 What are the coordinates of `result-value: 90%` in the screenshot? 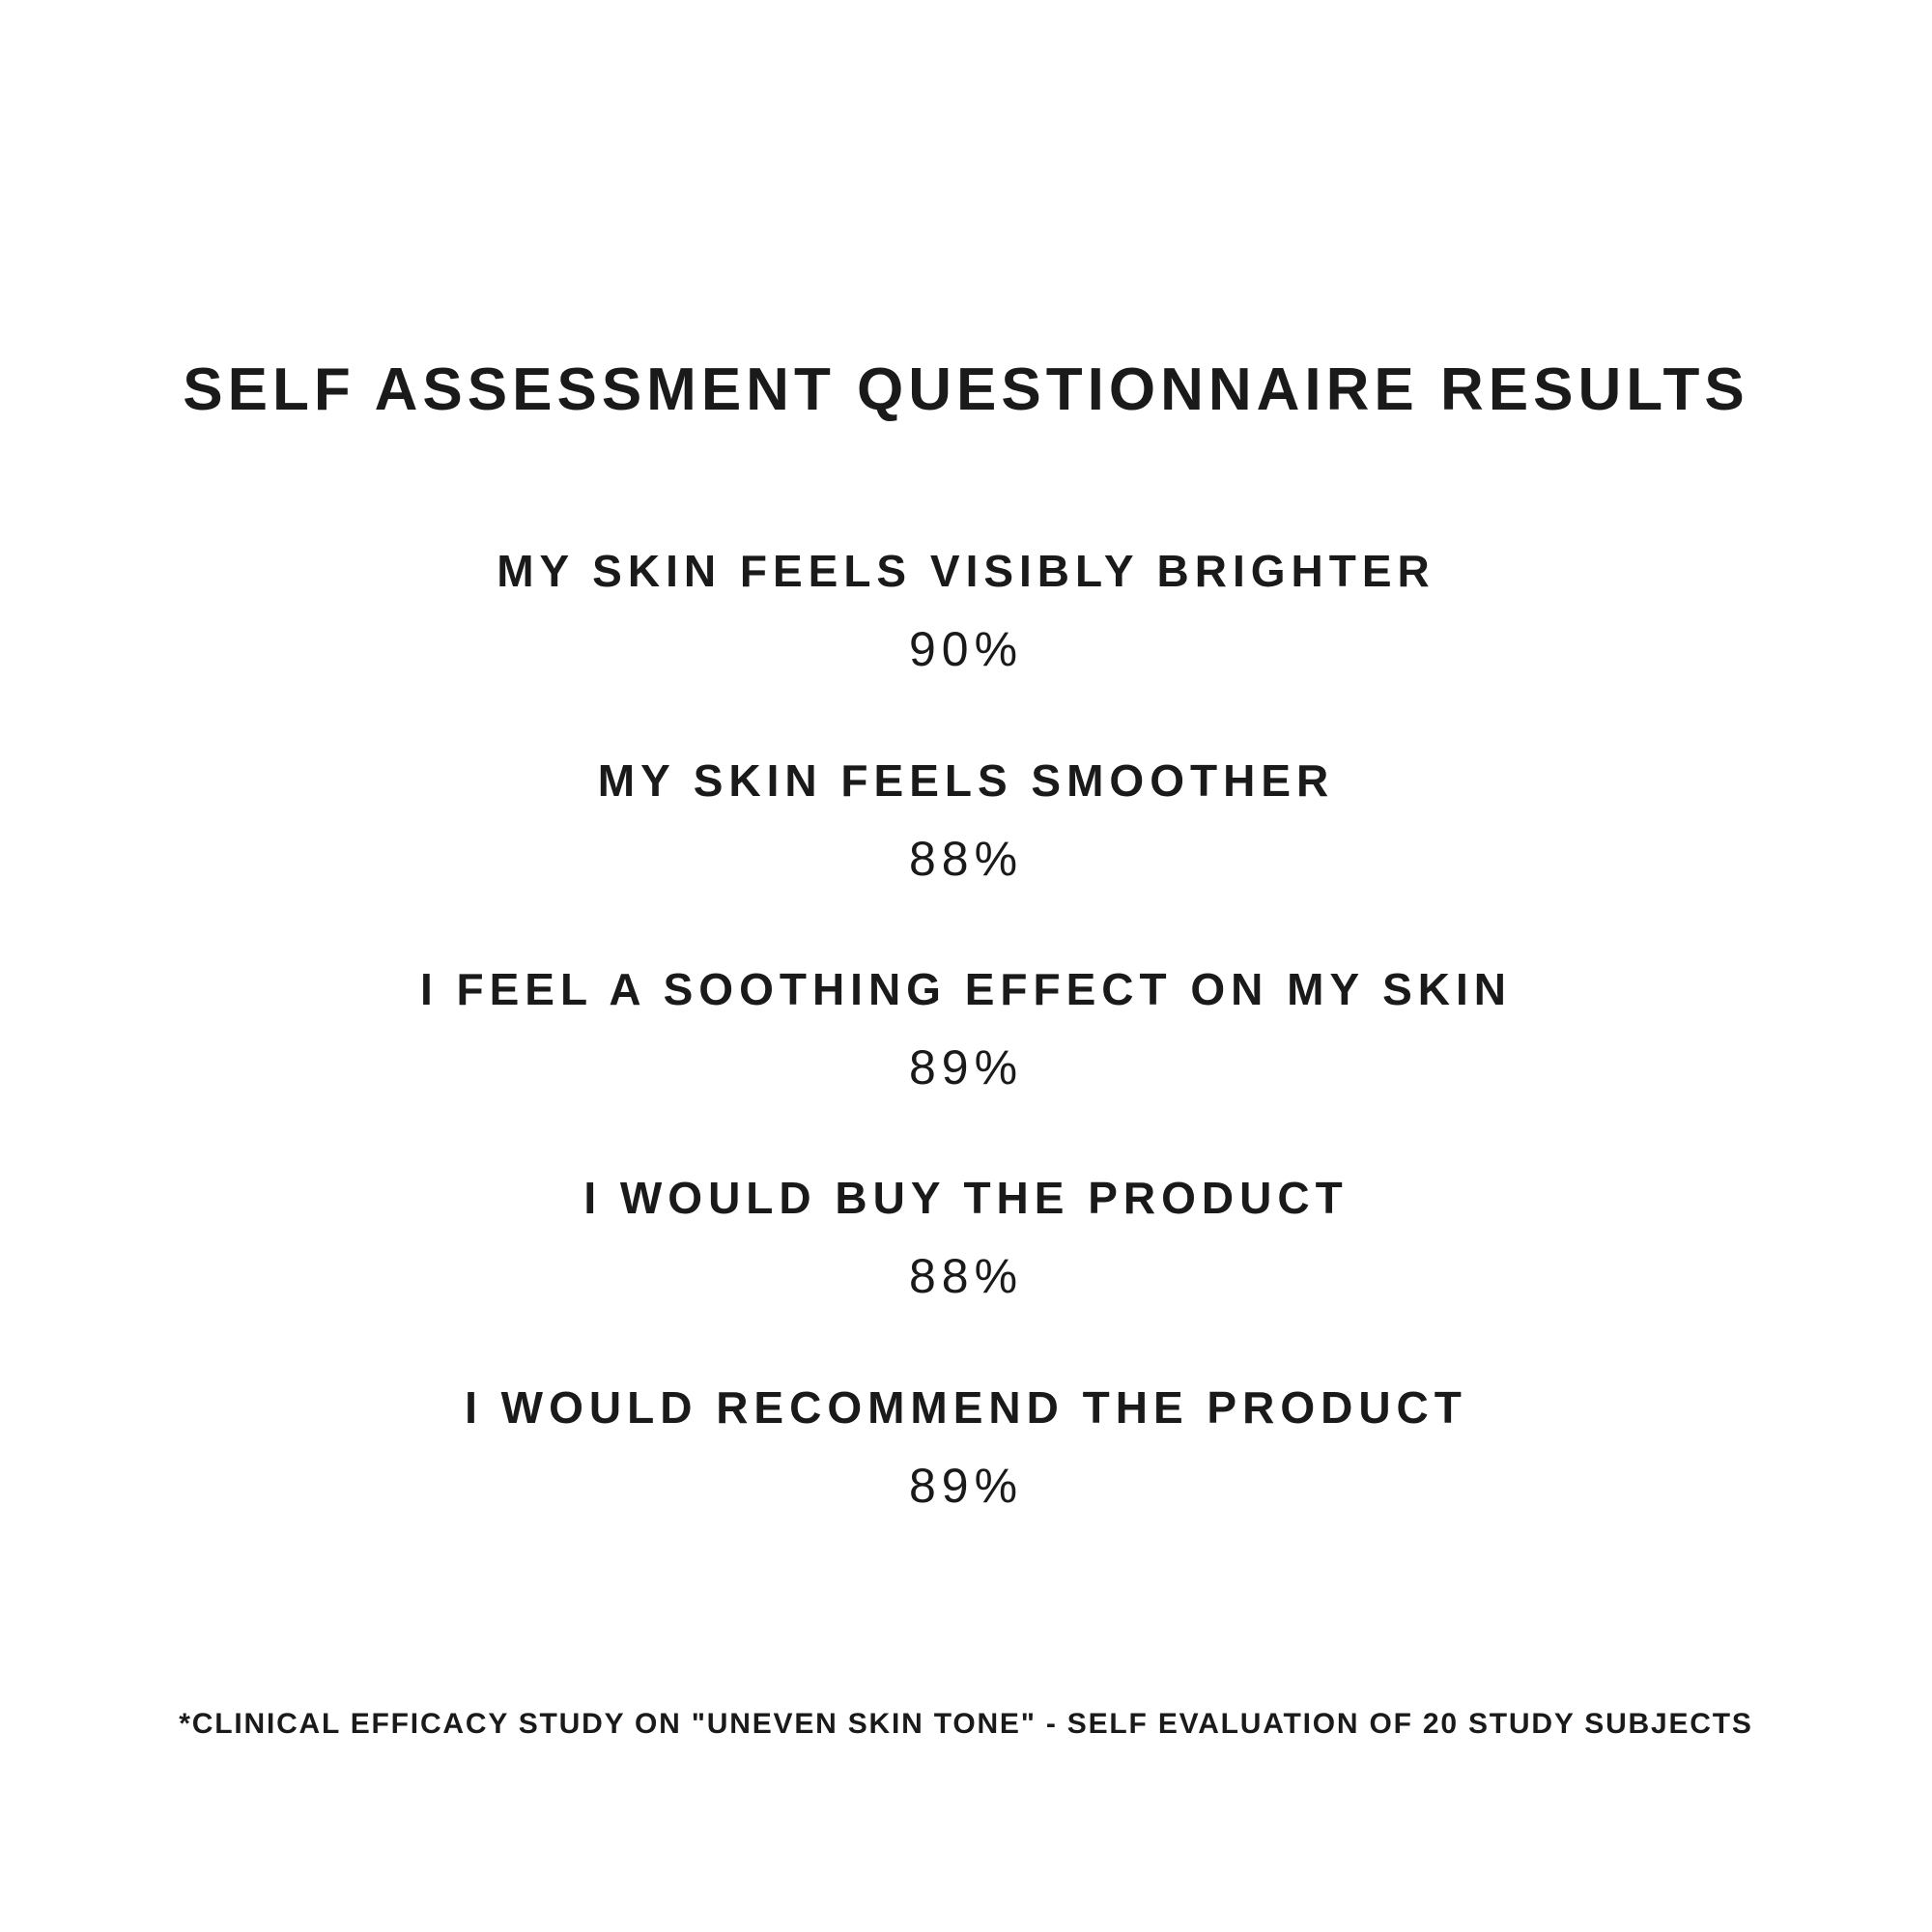 It's located at (966, 649).